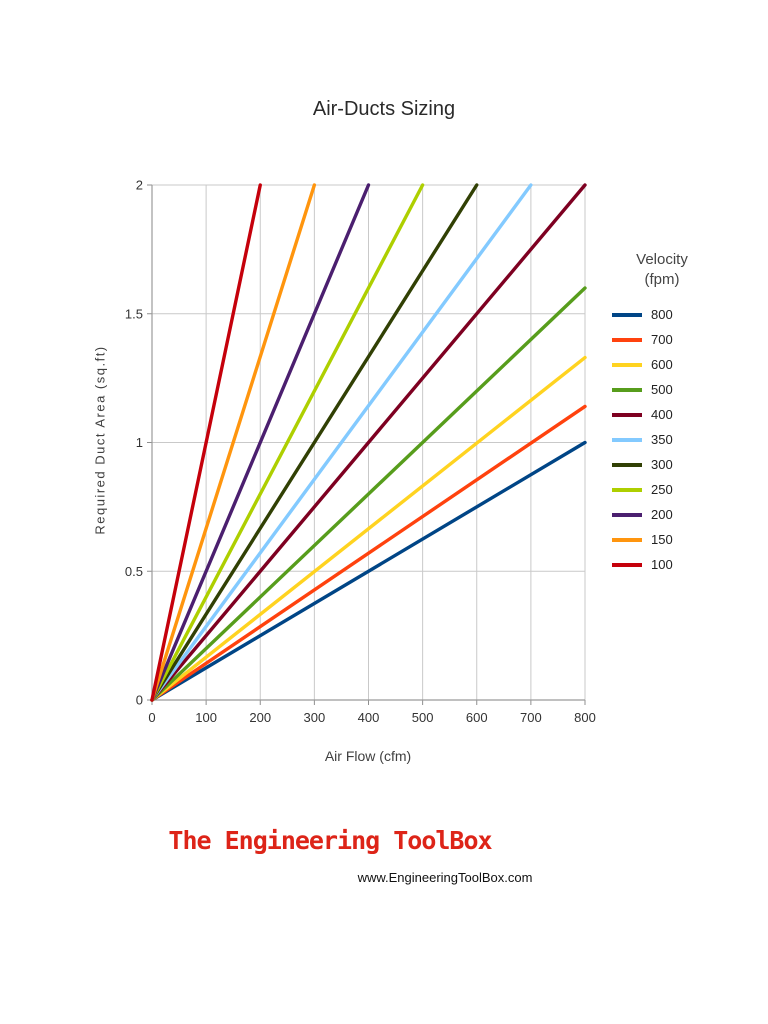 This screenshot has width=768, height=1024. Describe the element at coordinates (445, 877) in the screenshot. I see `footer-url: www.EngineeringToolBox.com` at that location.